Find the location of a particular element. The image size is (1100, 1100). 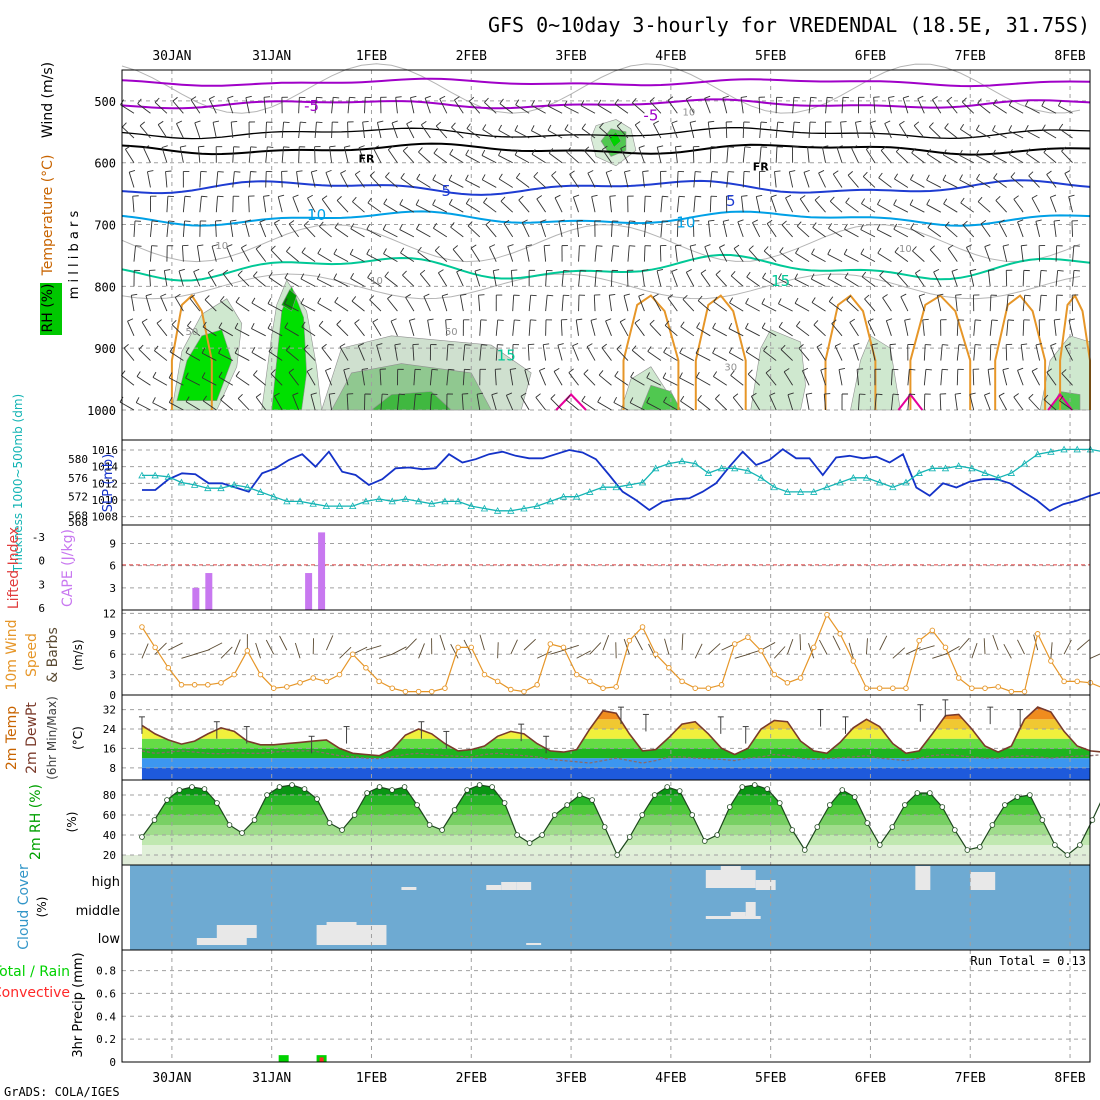

rh-shading-area is located at coordinates (289, 348).